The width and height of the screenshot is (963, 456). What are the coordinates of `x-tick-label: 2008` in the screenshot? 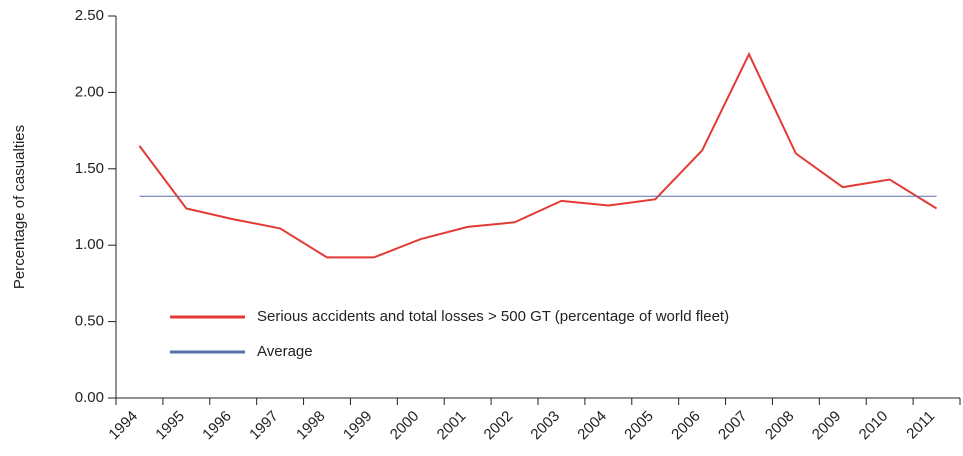 It's located at (780, 426).